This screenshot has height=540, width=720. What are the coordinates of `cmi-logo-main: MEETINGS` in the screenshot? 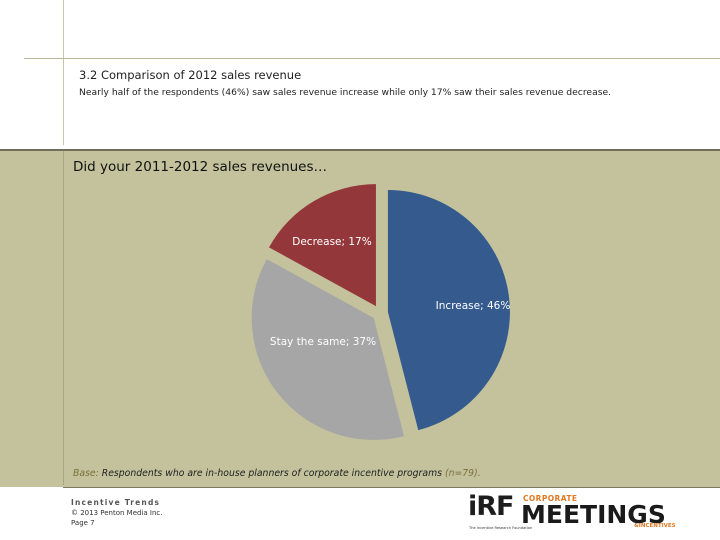 It's located at (593, 514).